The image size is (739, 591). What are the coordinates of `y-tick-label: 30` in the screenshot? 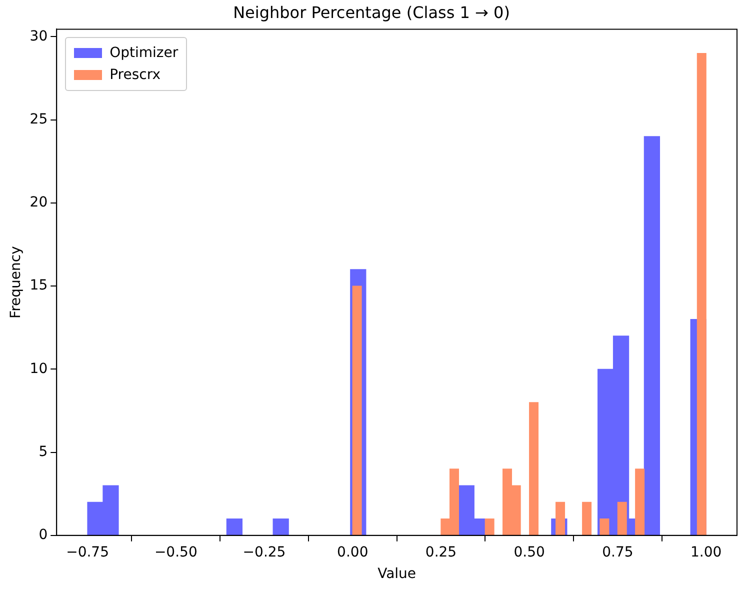 It's located at (39, 36).